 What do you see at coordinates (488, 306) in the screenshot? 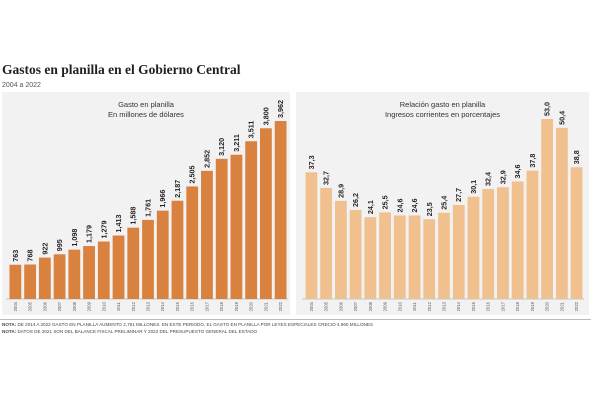
I see `right-tick-label: 2016` at bounding box center [488, 306].